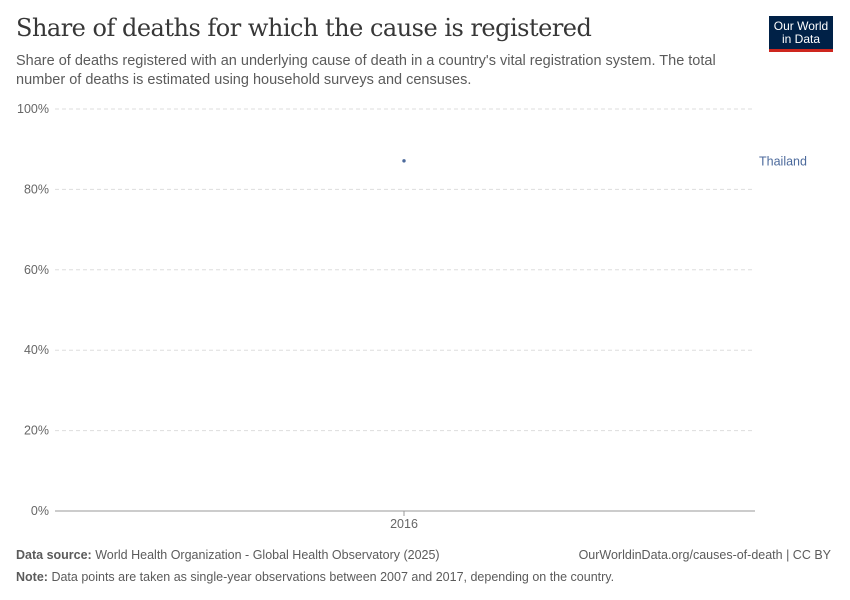 The height and width of the screenshot is (600, 850). I want to click on y-tick-label: 60%, so click(36, 270).